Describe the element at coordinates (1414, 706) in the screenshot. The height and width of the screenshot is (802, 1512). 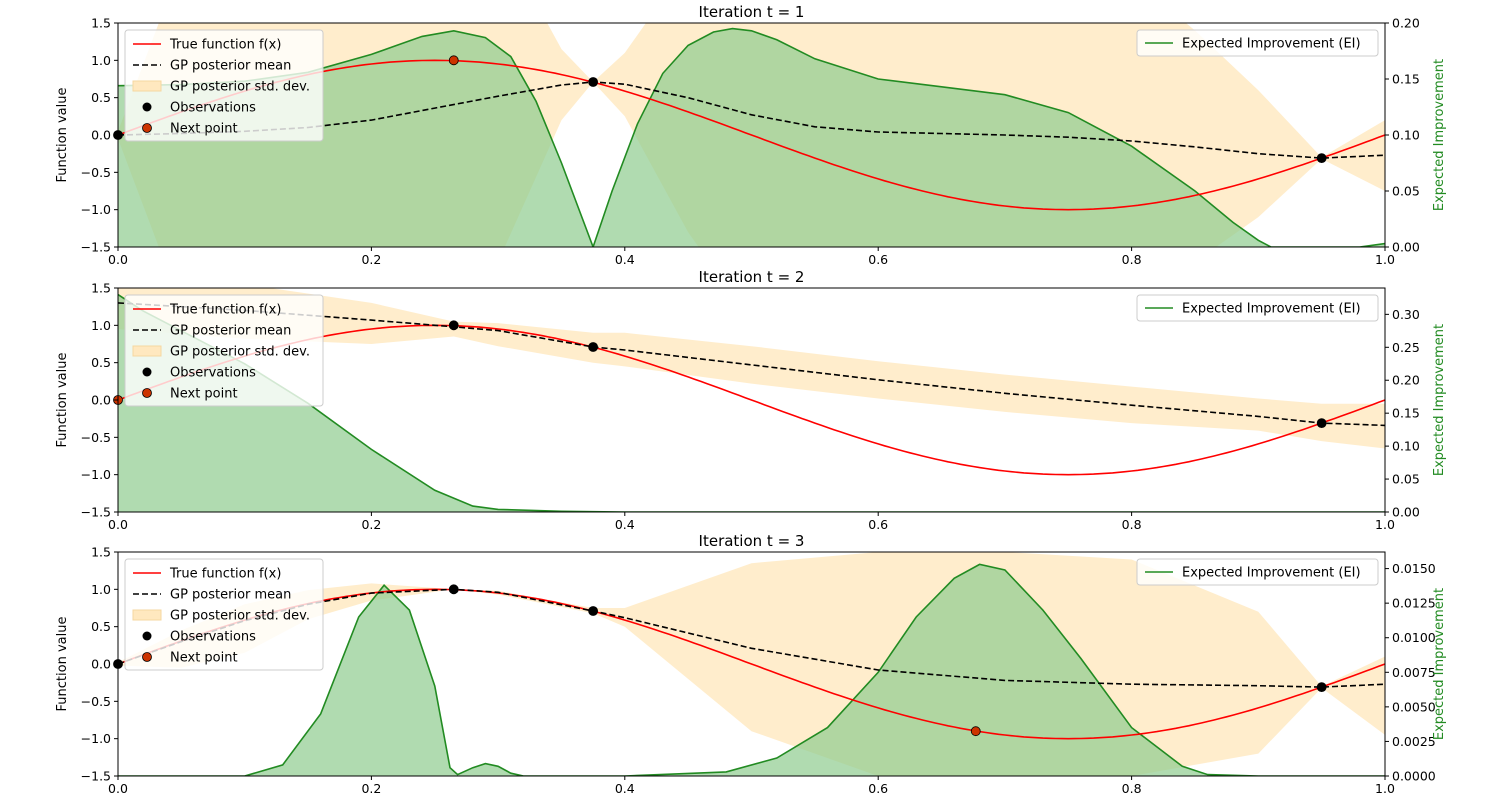
I see `y2-tick-label: 0.0050` at that location.